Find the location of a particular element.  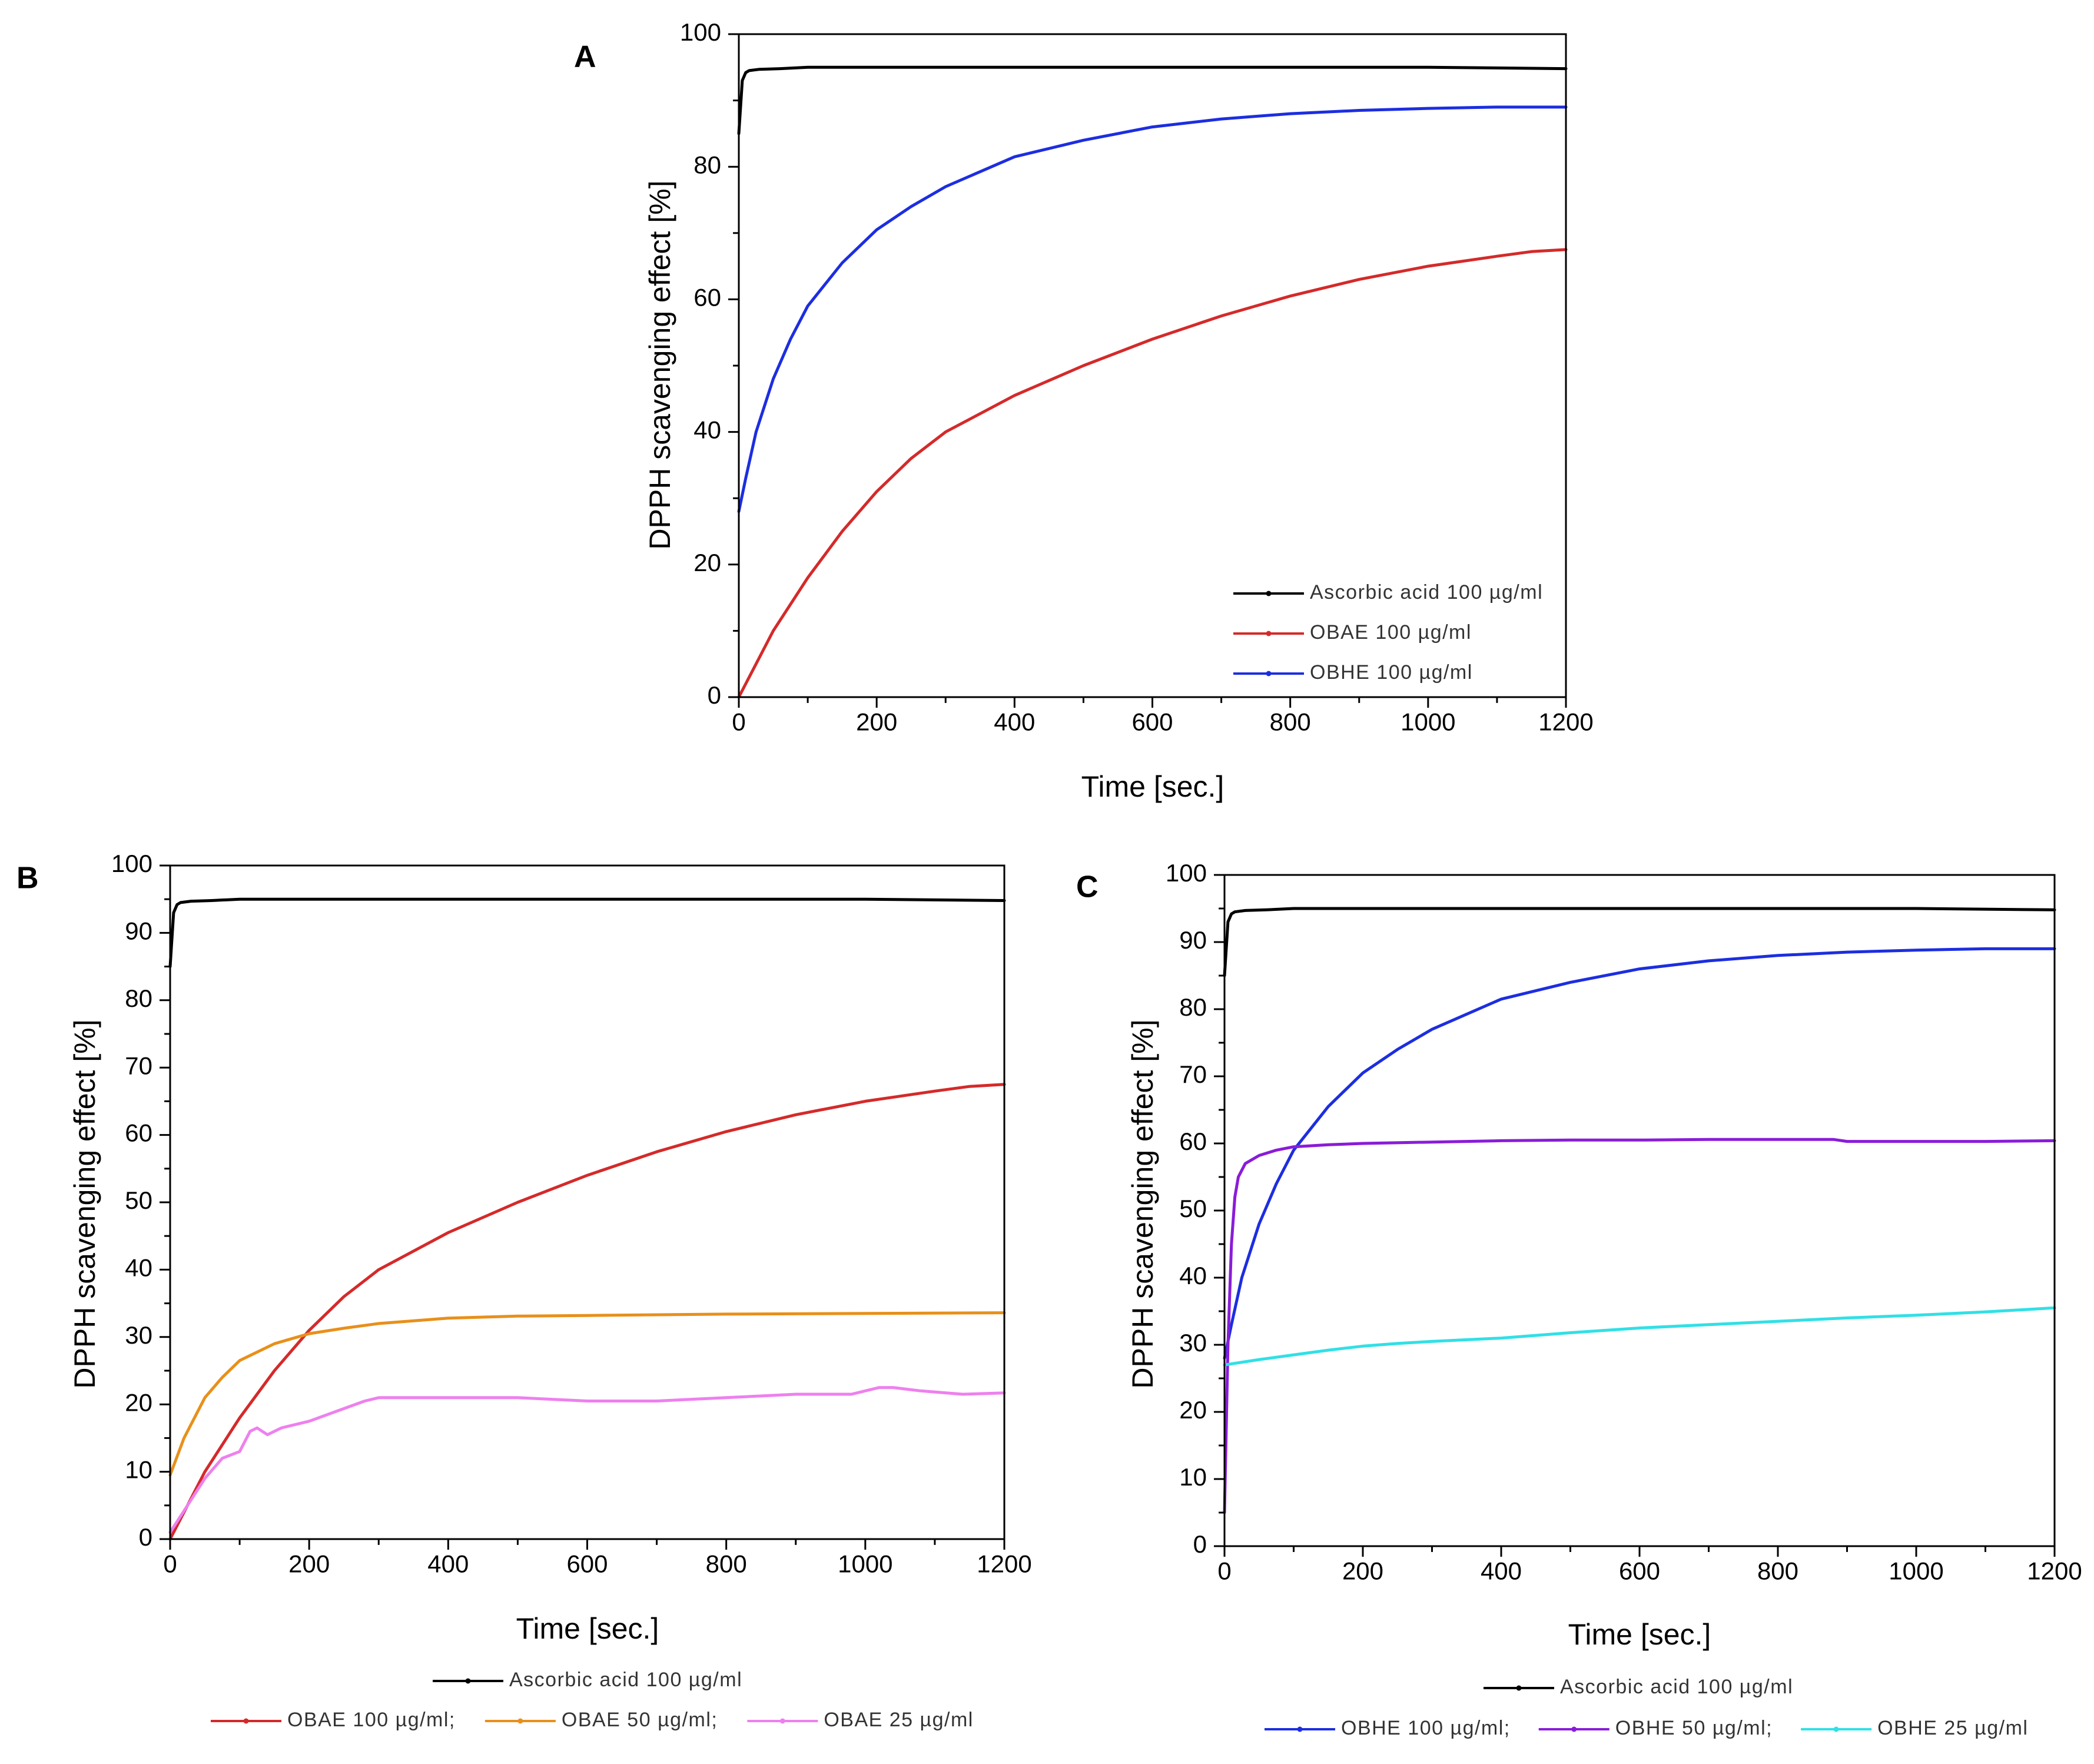

panel-label: B is located at coordinates (28, 878).